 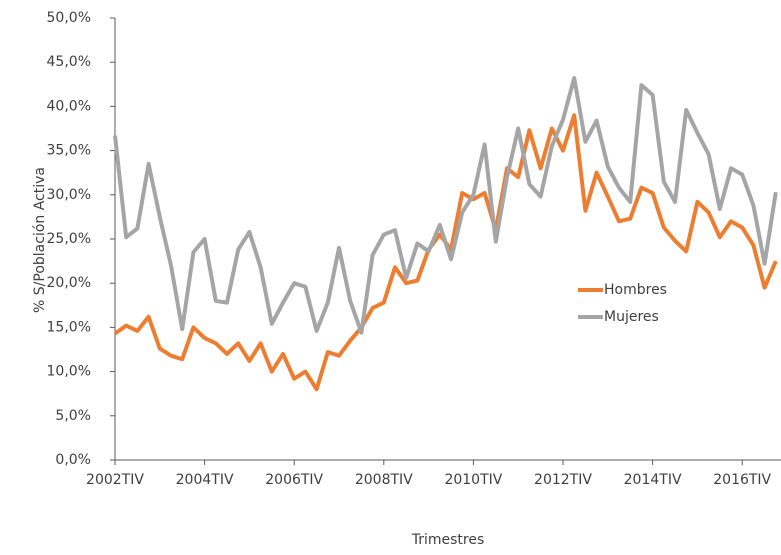 What do you see at coordinates (635, 290) in the screenshot?
I see `legend-label: Hombres` at bounding box center [635, 290].